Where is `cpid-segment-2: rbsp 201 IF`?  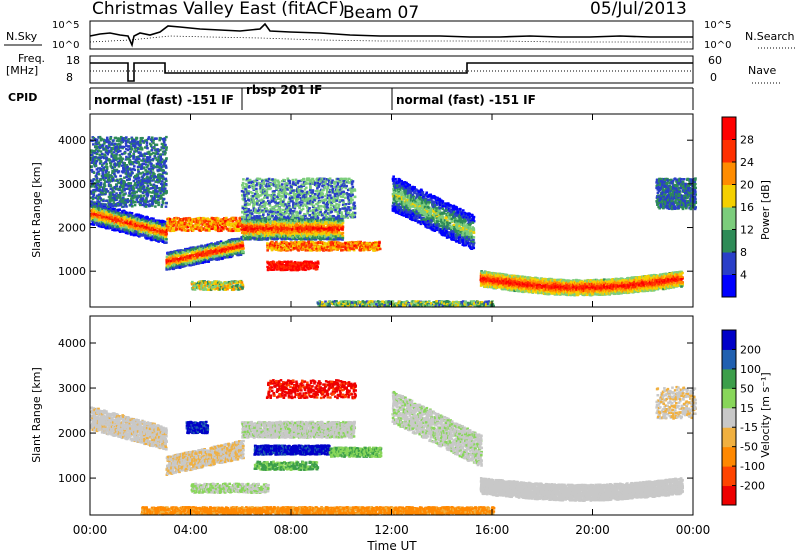
cpid-segment-2: rbsp 201 IF is located at coordinates (284, 90).